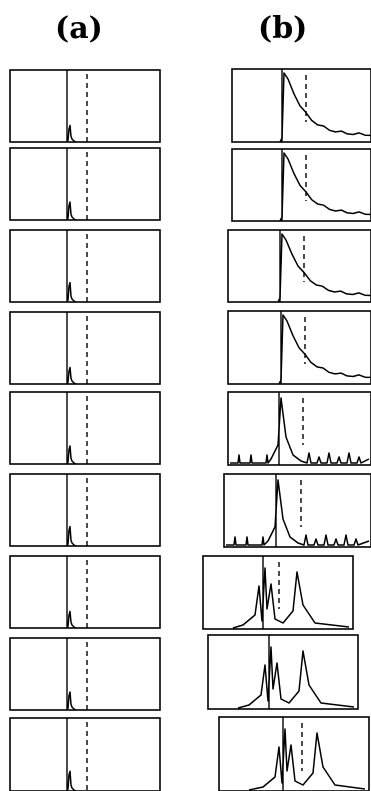  Describe the element at coordinates (282, 28) in the screenshot. I see `panel-b-label: (b)` at that location.